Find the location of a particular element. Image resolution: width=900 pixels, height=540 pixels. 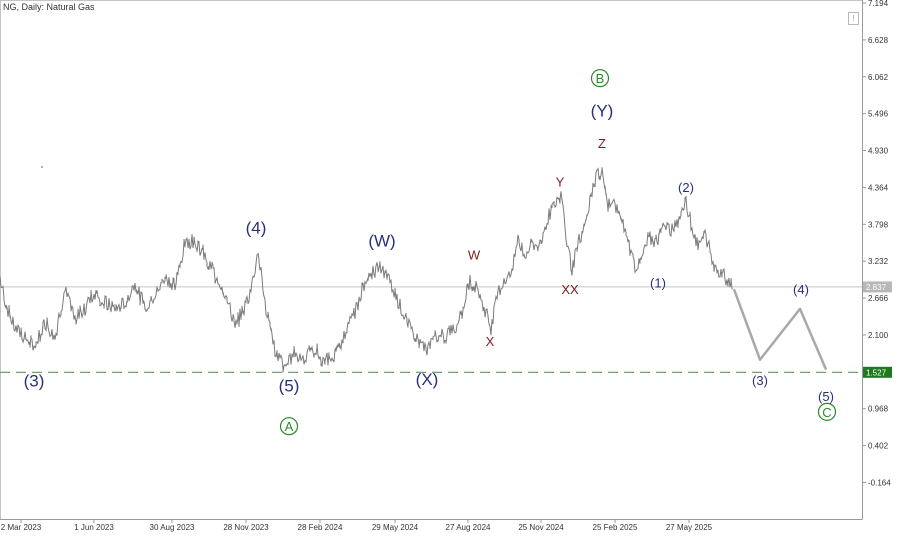

y-tick-label: 5.496 is located at coordinates (878, 114).